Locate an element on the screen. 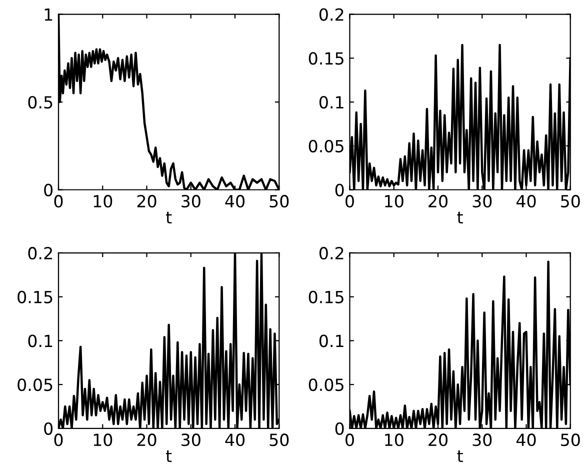 Image resolution: width=585 pixels, height=476 pixels. y-tick-label: 1 is located at coordinates (48, 14).